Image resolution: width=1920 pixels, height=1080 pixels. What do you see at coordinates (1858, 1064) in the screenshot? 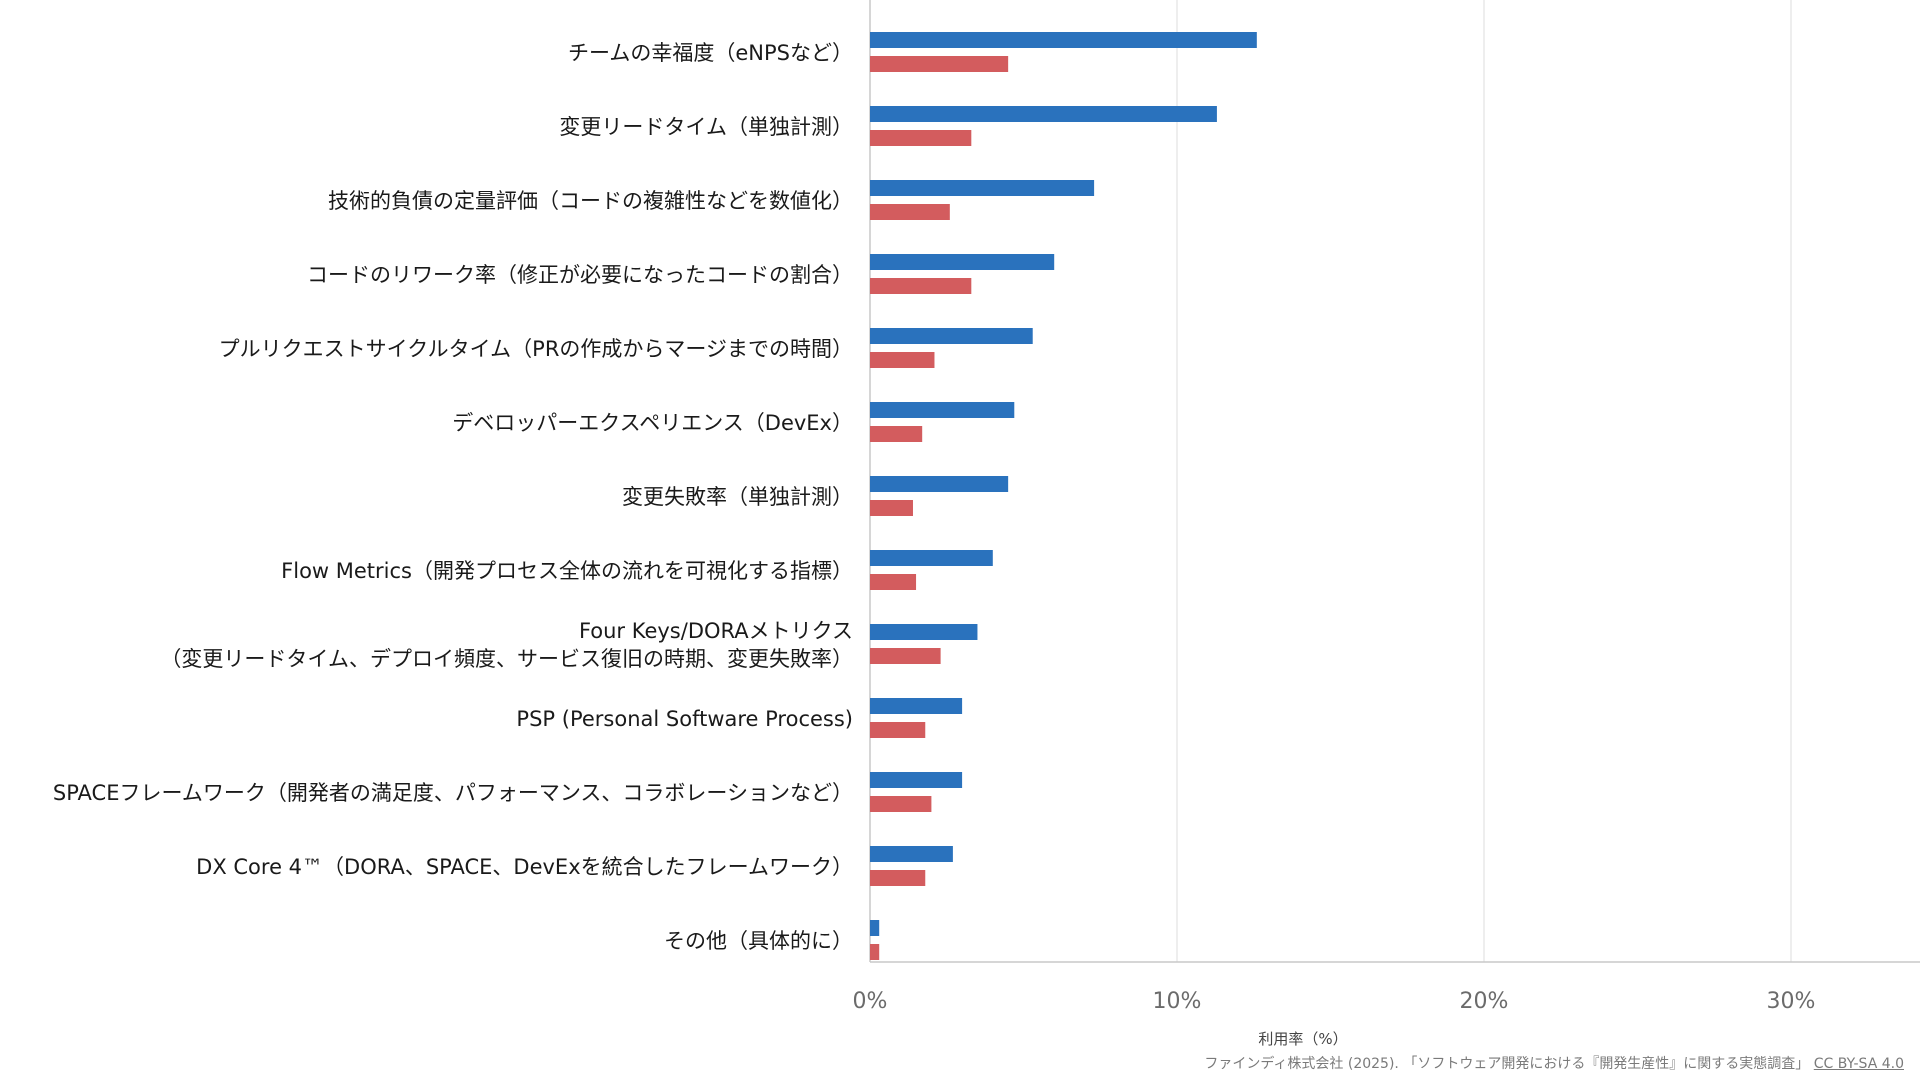
I see `license-link: CC BY-SA 4.0` at bounding box center [1858, 1064].